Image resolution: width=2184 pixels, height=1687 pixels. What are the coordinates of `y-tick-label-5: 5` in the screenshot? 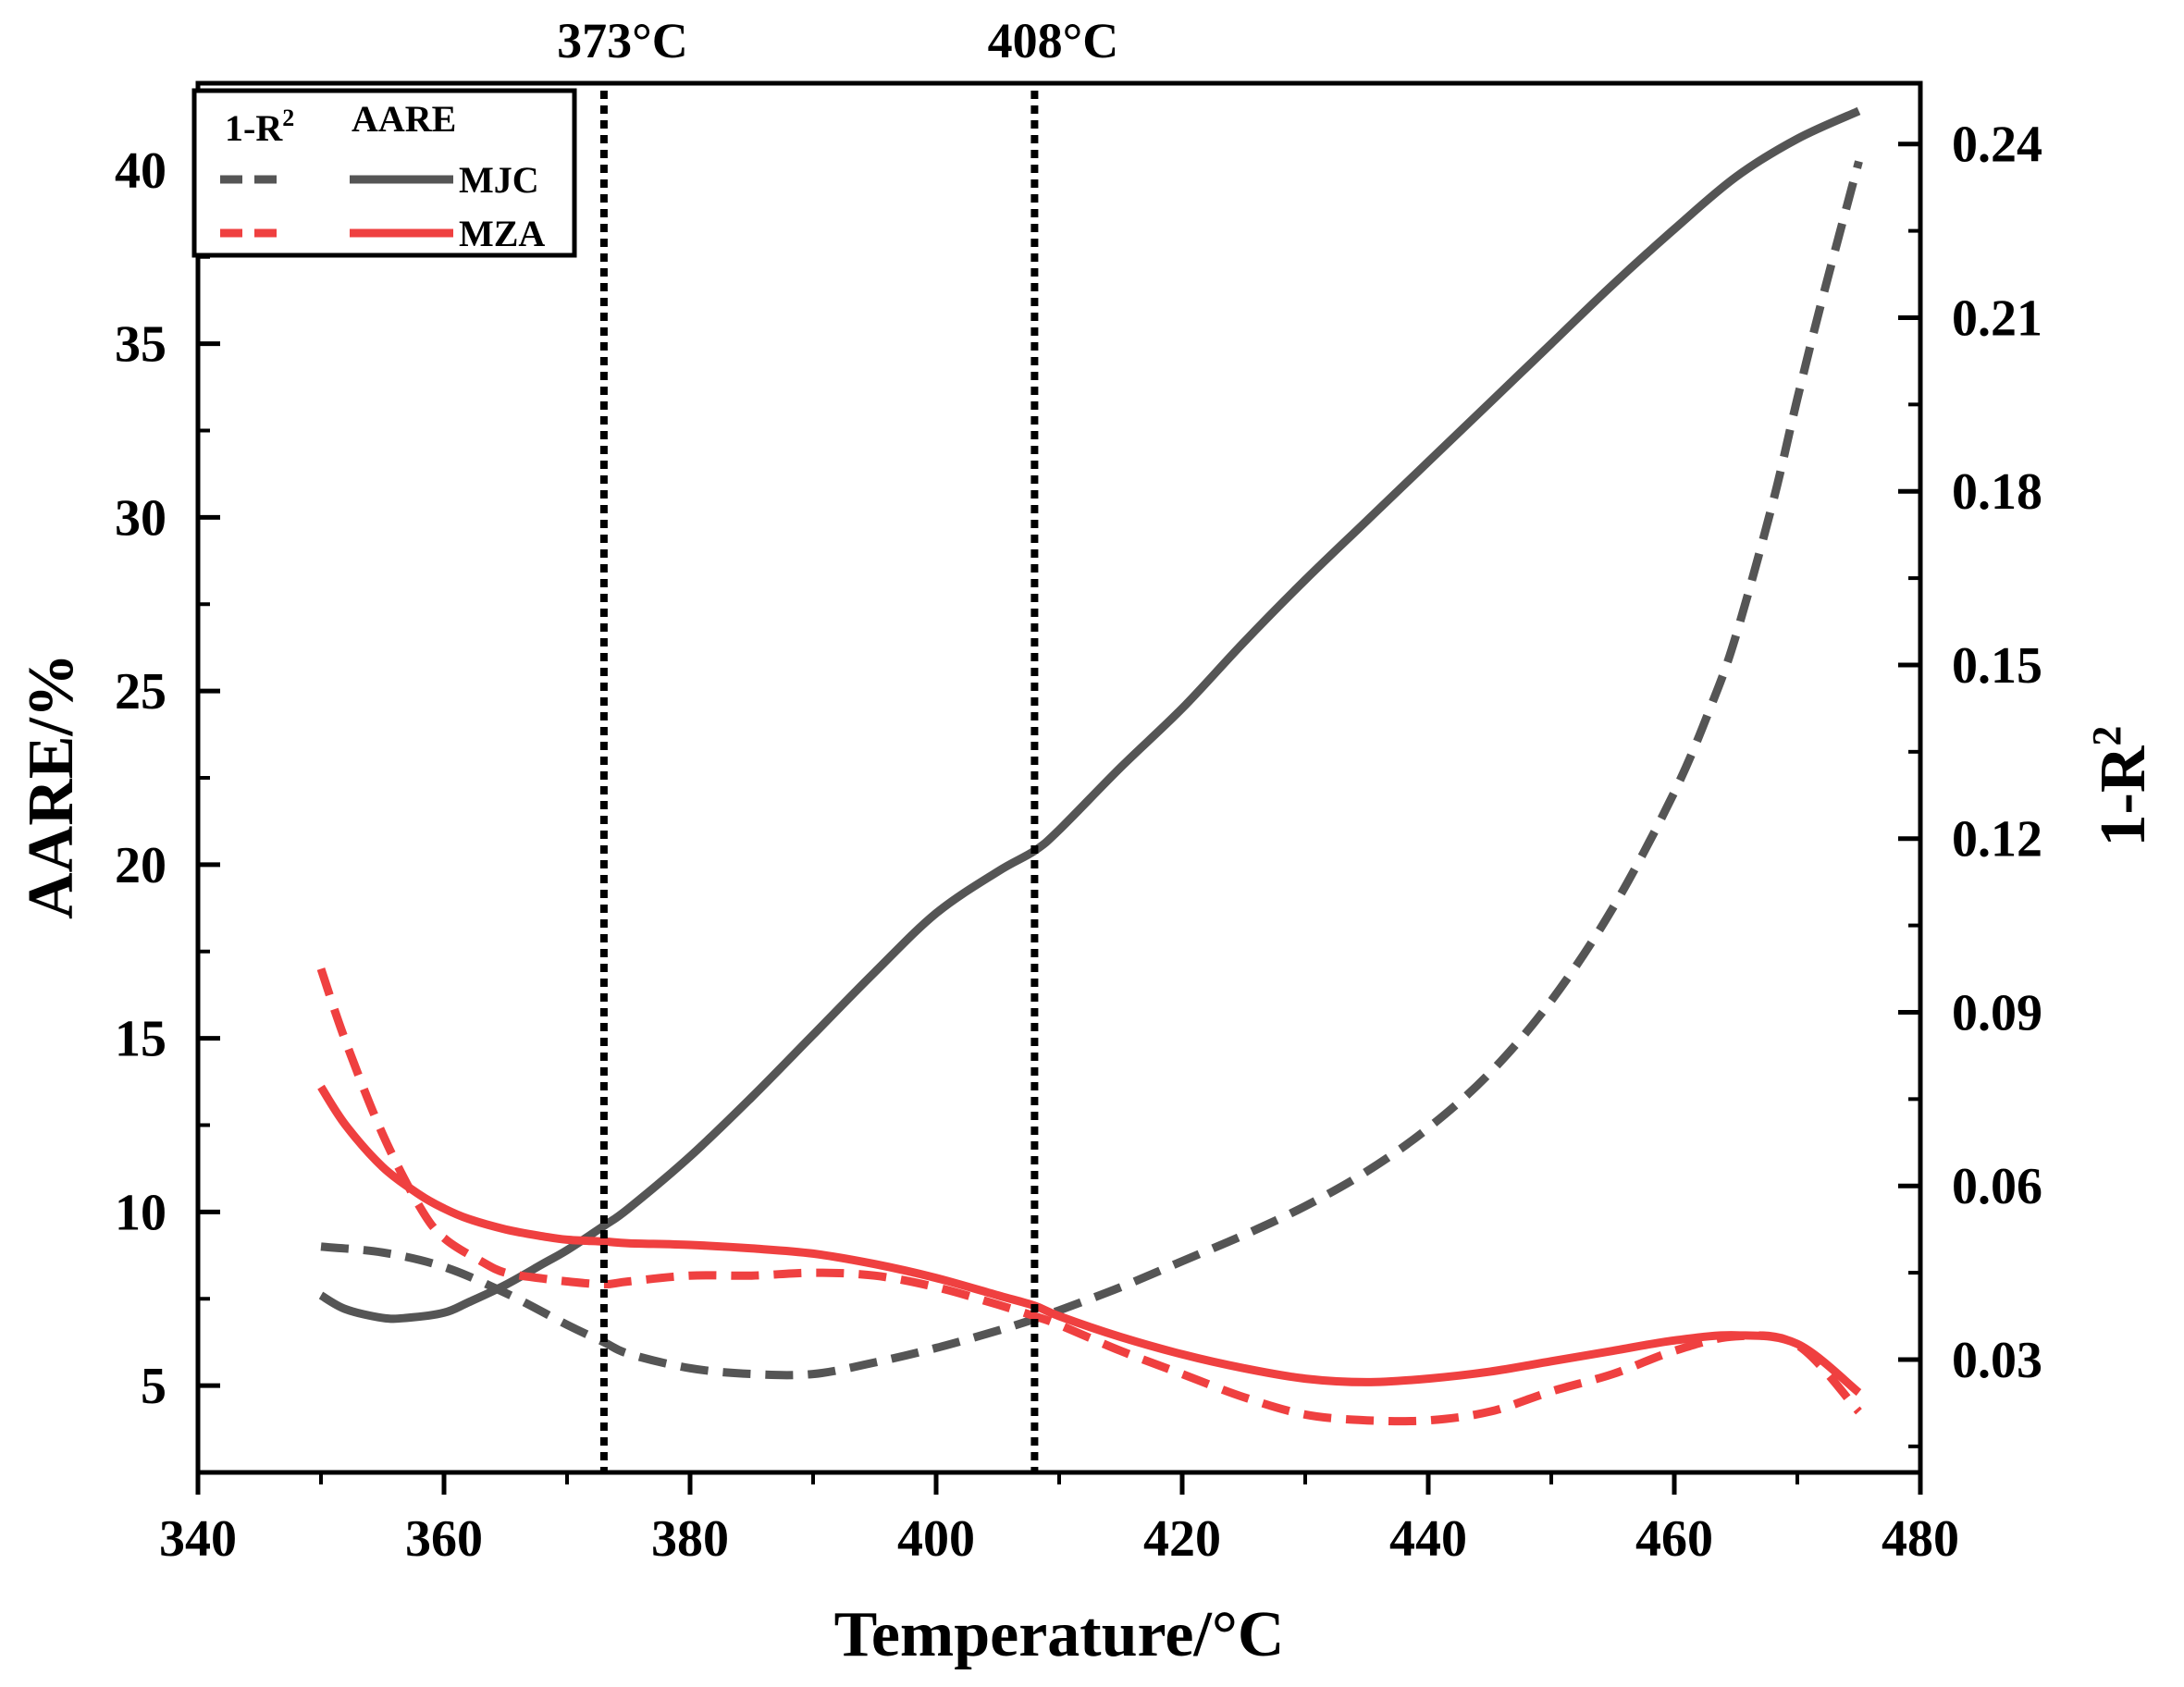 It's located at (154, 1386).